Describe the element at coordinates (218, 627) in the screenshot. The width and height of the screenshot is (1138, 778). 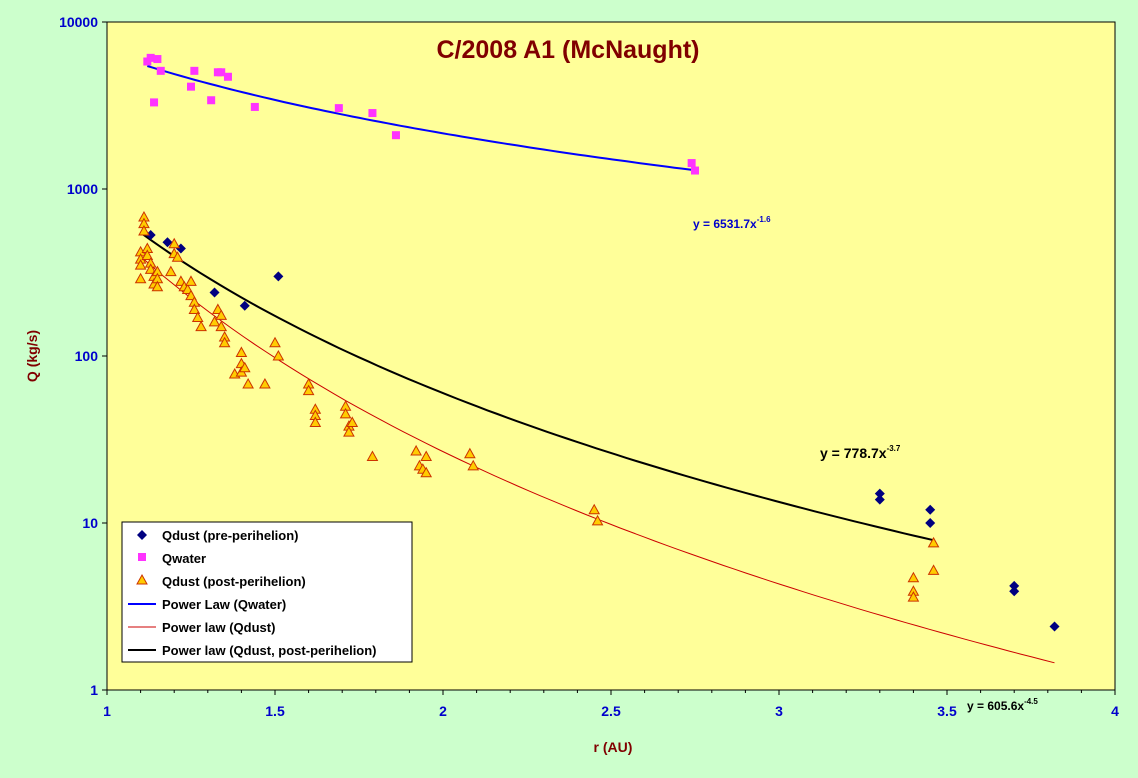
I see `legend-label-fit-dust: Power law (Qdust)` at that location.